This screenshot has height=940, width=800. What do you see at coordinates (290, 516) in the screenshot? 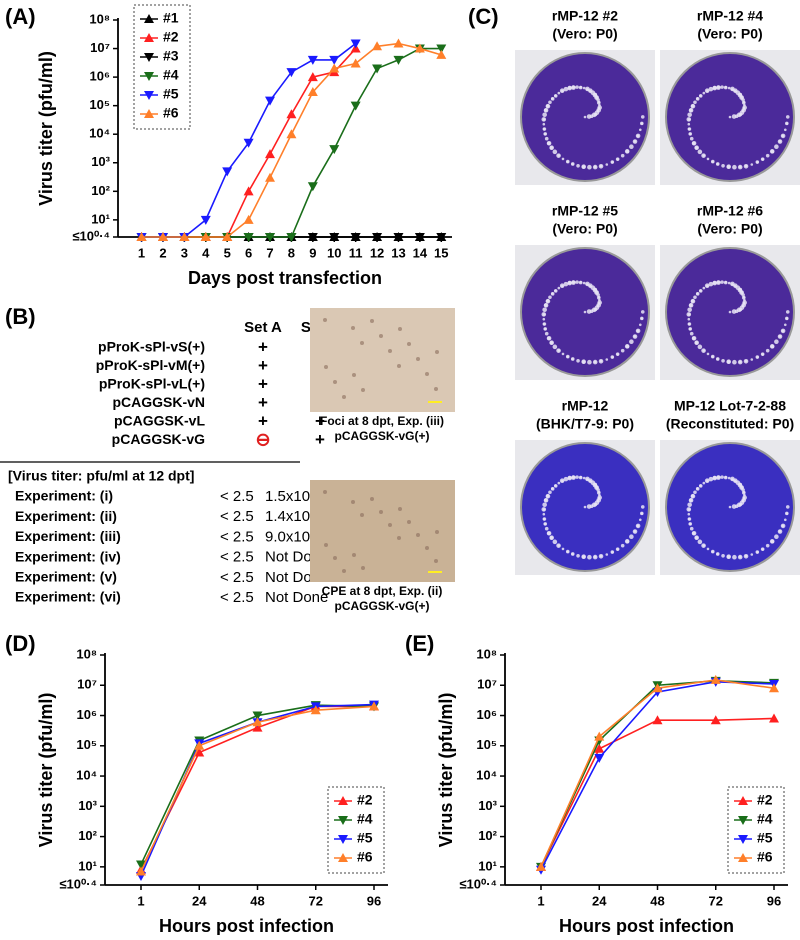
I see `set-b-titer: 1.4x10⁶` at bounding box center [290, 516].